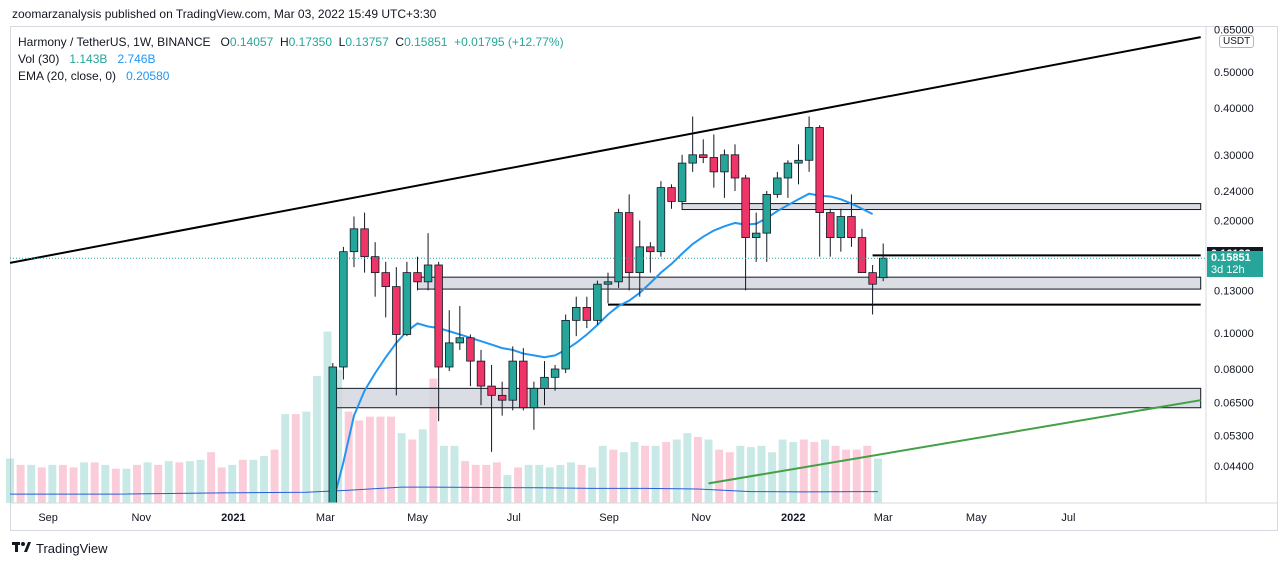 The height and width of the screenshot is (566, 1280). I want to click on price-tick-label: 0.20000, so click(1234, 222).